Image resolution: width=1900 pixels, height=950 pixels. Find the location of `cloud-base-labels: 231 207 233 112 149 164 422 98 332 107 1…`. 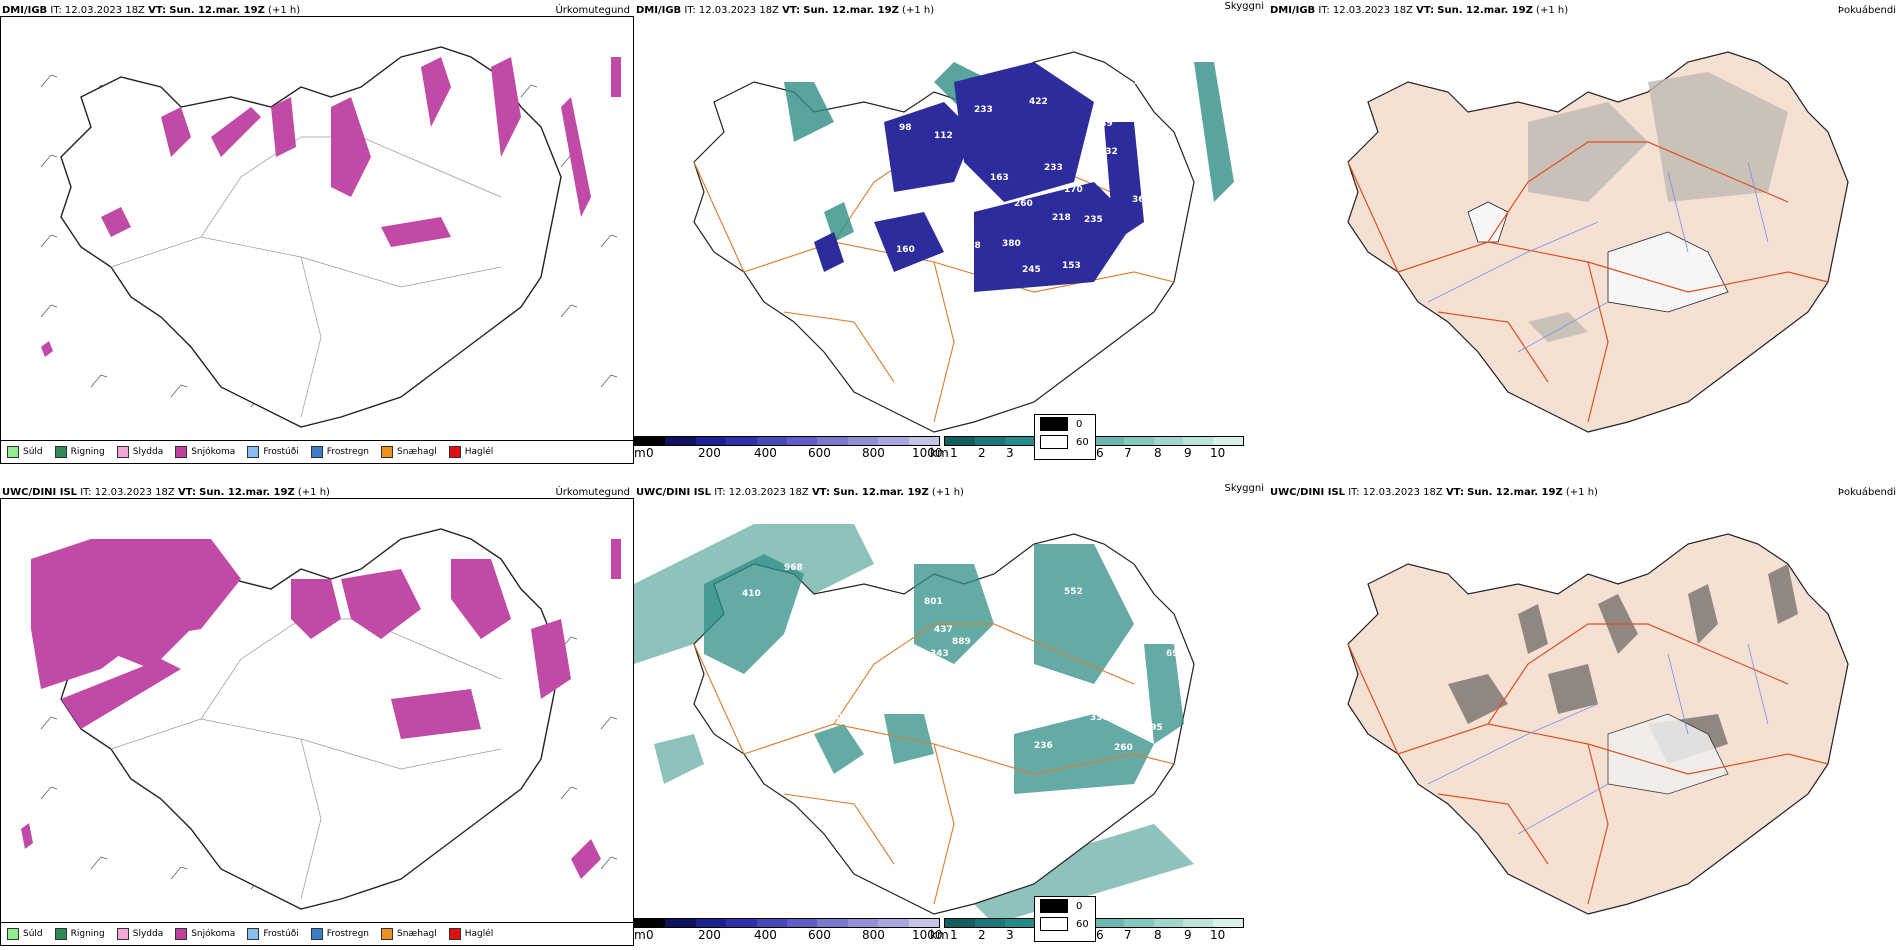

cloud-base-labels: 231 207 233 112 149 164 422 98 332 107 1… is located at coordinates (1009, 176).